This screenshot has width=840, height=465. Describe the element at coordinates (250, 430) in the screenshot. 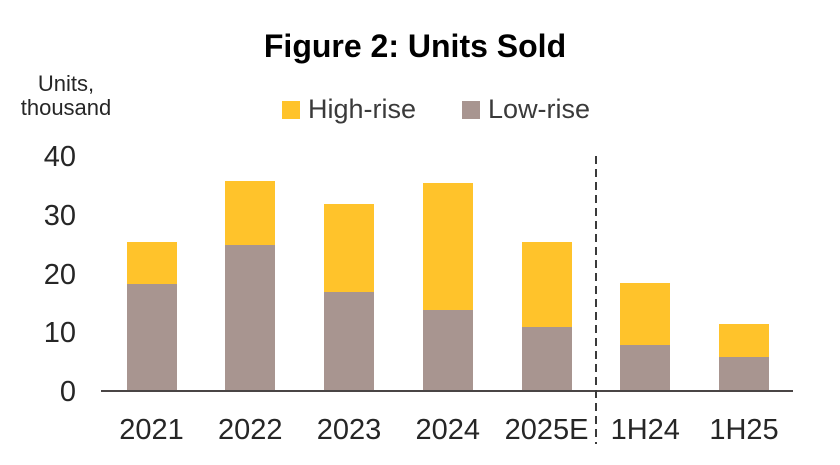

I see `x-label-2022: 2022` at that location.